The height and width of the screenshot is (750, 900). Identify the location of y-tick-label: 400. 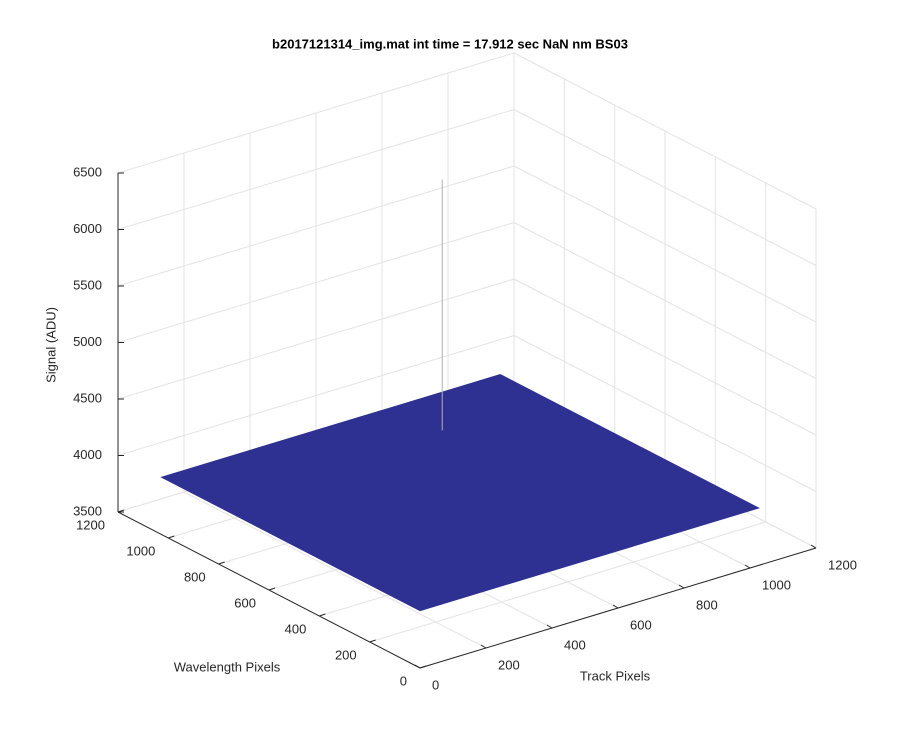
(296, 628).